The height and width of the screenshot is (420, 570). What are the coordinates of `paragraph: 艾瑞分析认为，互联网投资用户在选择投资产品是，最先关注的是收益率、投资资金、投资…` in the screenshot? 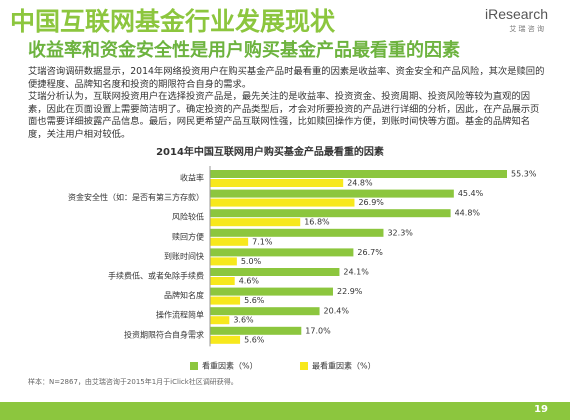 It's located at (284, 115).